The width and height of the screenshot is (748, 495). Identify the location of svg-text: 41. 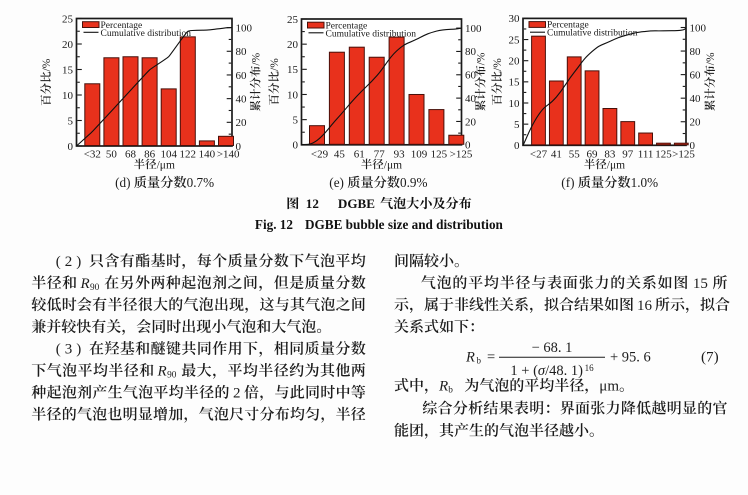
(556, 154).